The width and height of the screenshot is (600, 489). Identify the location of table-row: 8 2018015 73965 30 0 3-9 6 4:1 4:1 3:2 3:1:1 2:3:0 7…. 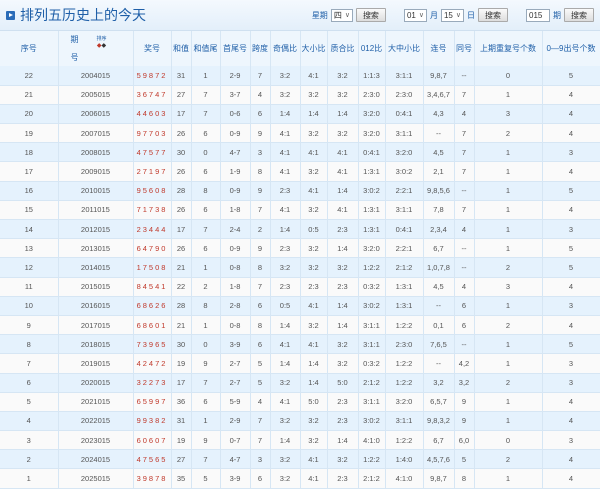
(300, 344).